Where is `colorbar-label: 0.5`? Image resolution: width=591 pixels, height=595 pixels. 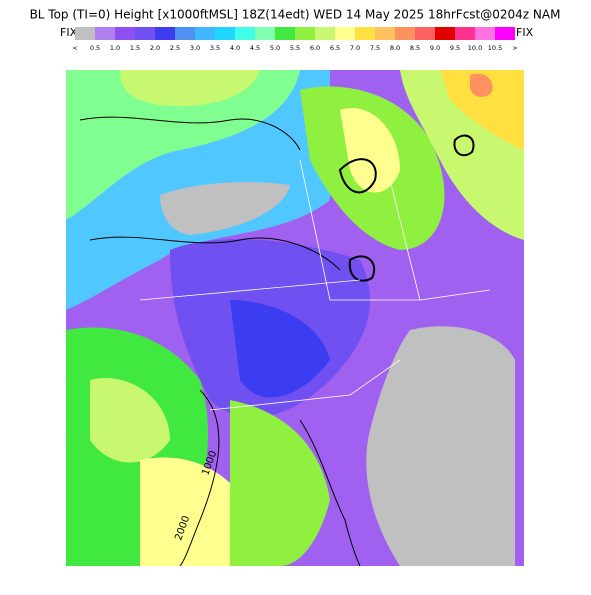
colorbar-label: 0.5 is located at coordinates (95, 48).